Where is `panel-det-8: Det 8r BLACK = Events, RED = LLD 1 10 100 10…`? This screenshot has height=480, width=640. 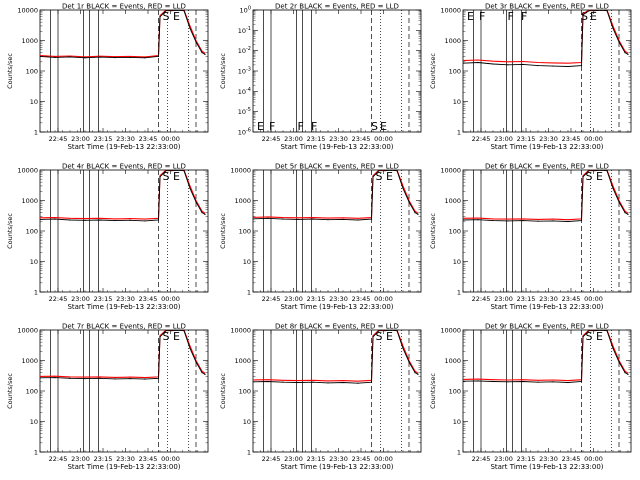
panel-det-8: Det 8r BLACK = Events, RED = LLD 1 10 100 10… is located at coordinates (320, 397).